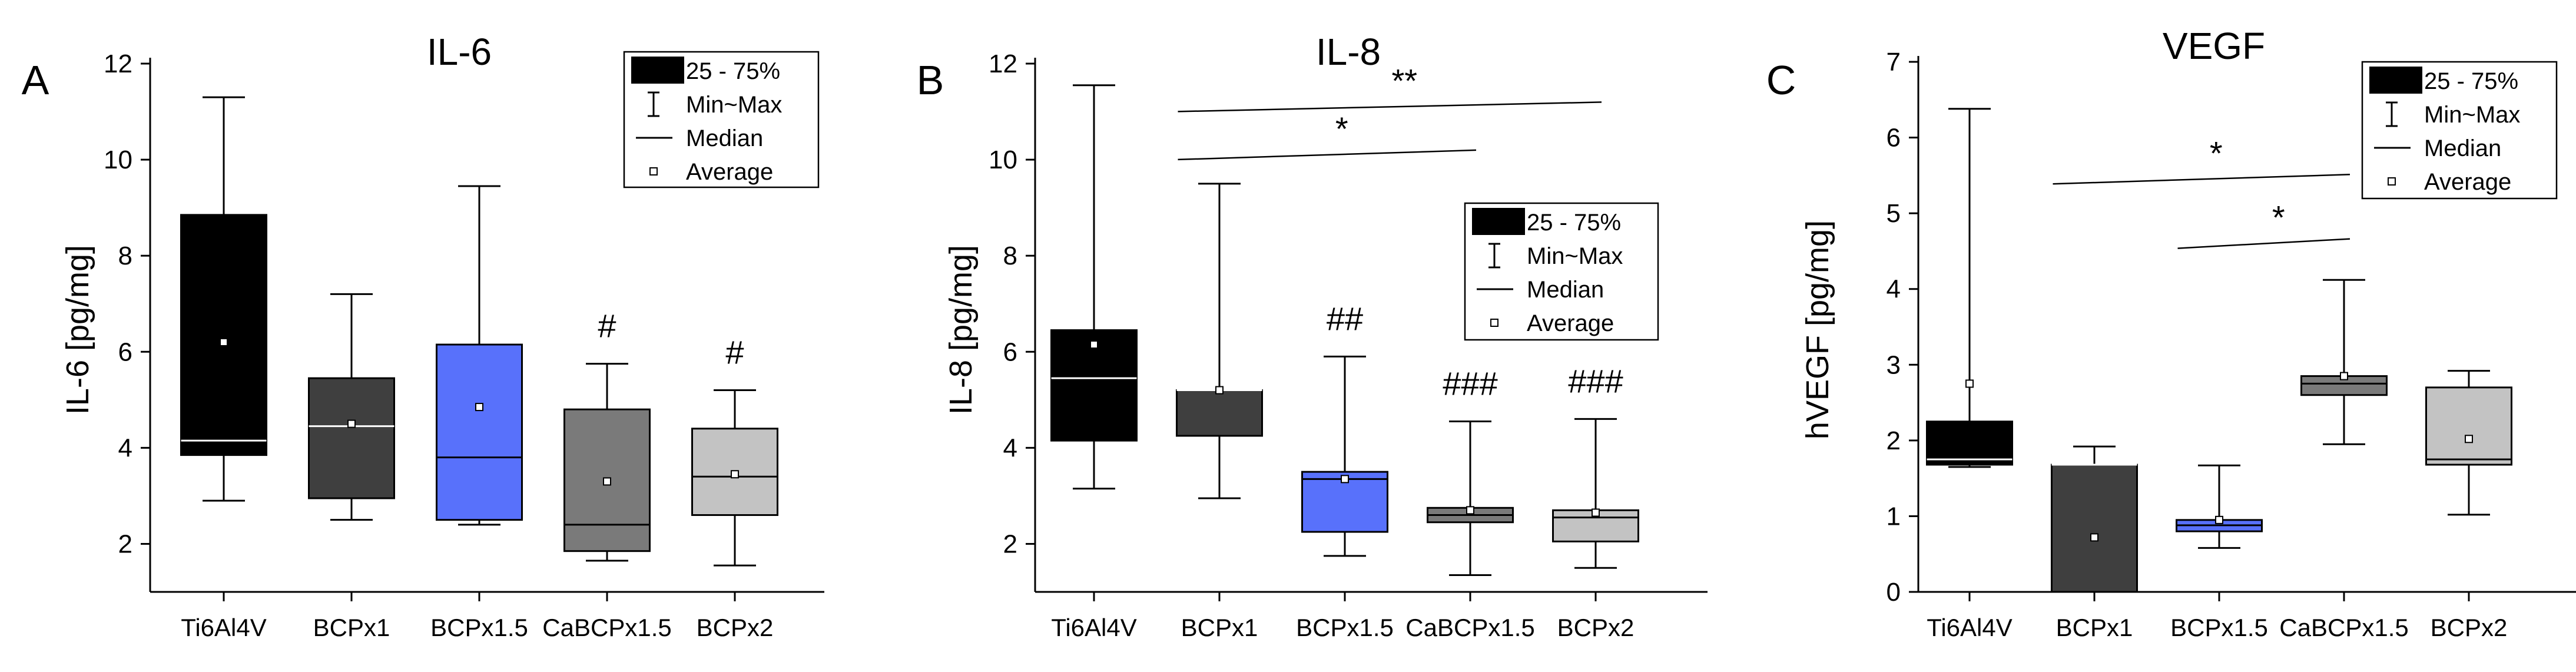 Image resolution: width=2576 pixels, height=672 pixels. I want to click on y-tick-label: 0, so click(1894, 592).